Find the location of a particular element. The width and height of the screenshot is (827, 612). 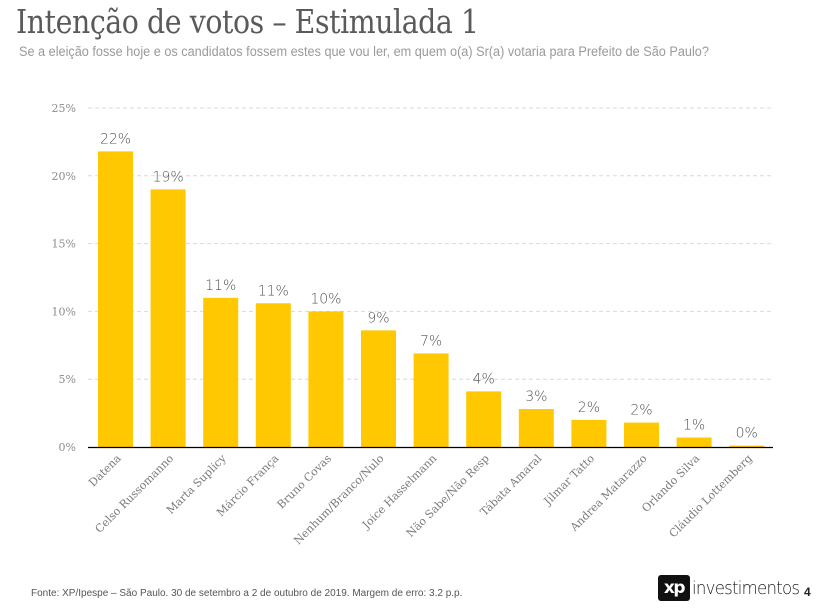

data-label: 7% is located at coordinates (431, 341).